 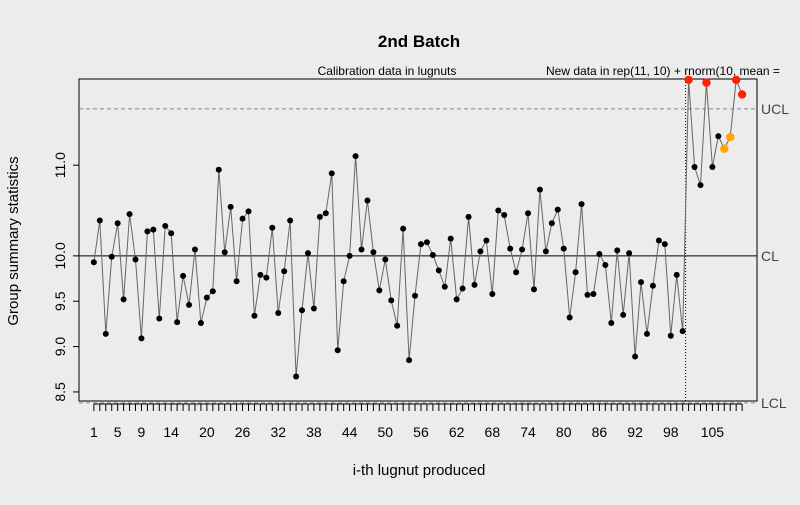 What do you see at coordinates (60, 255) in the screenshot?
I see `y-tick-label: 10.0` at bounding box center [60, 255].